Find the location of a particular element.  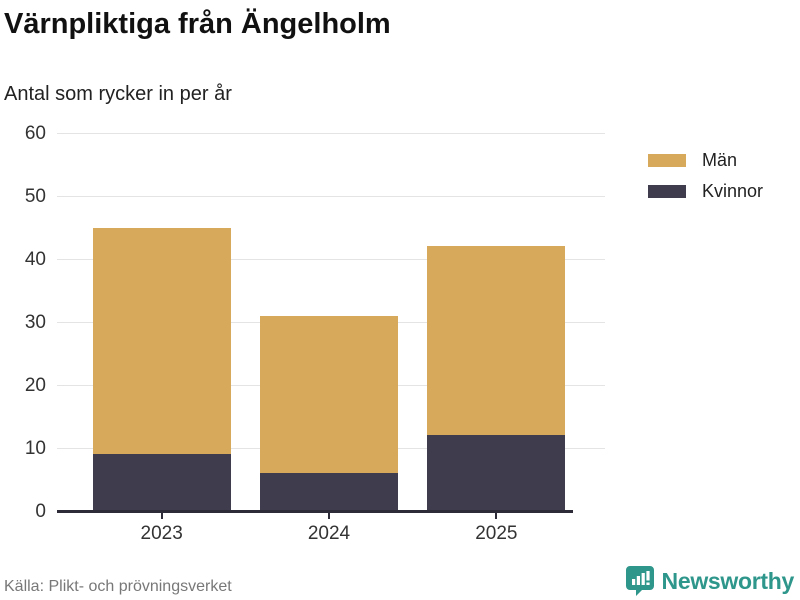

legend-item-man: Män is located at coordinates (705, 160).